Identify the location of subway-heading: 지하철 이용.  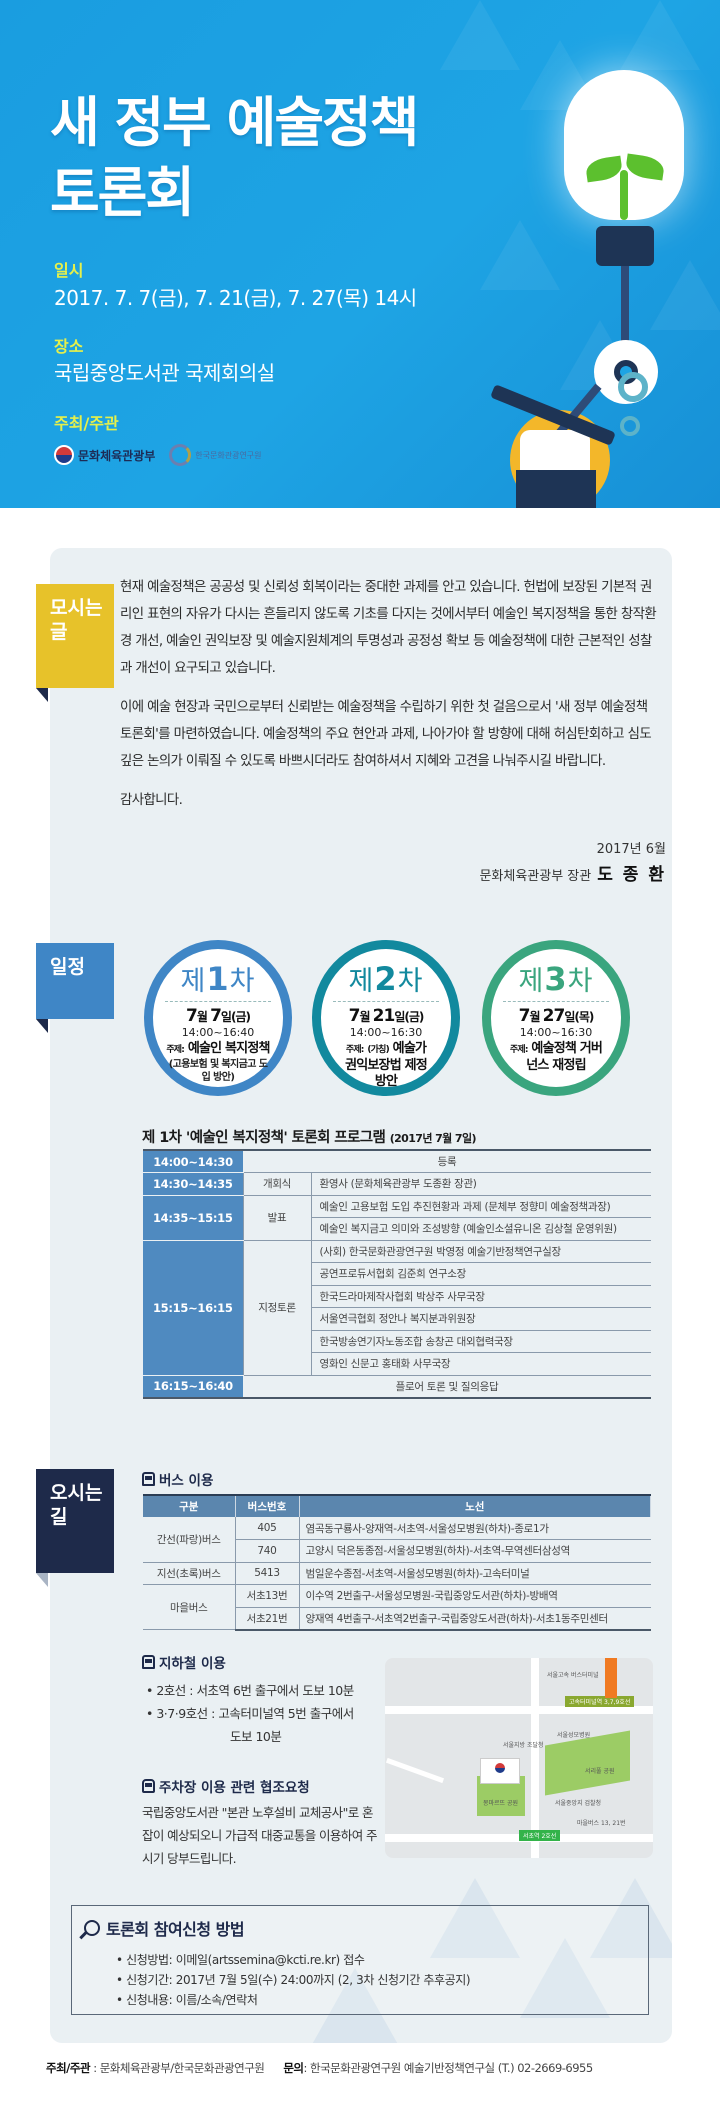
(184, 1662).